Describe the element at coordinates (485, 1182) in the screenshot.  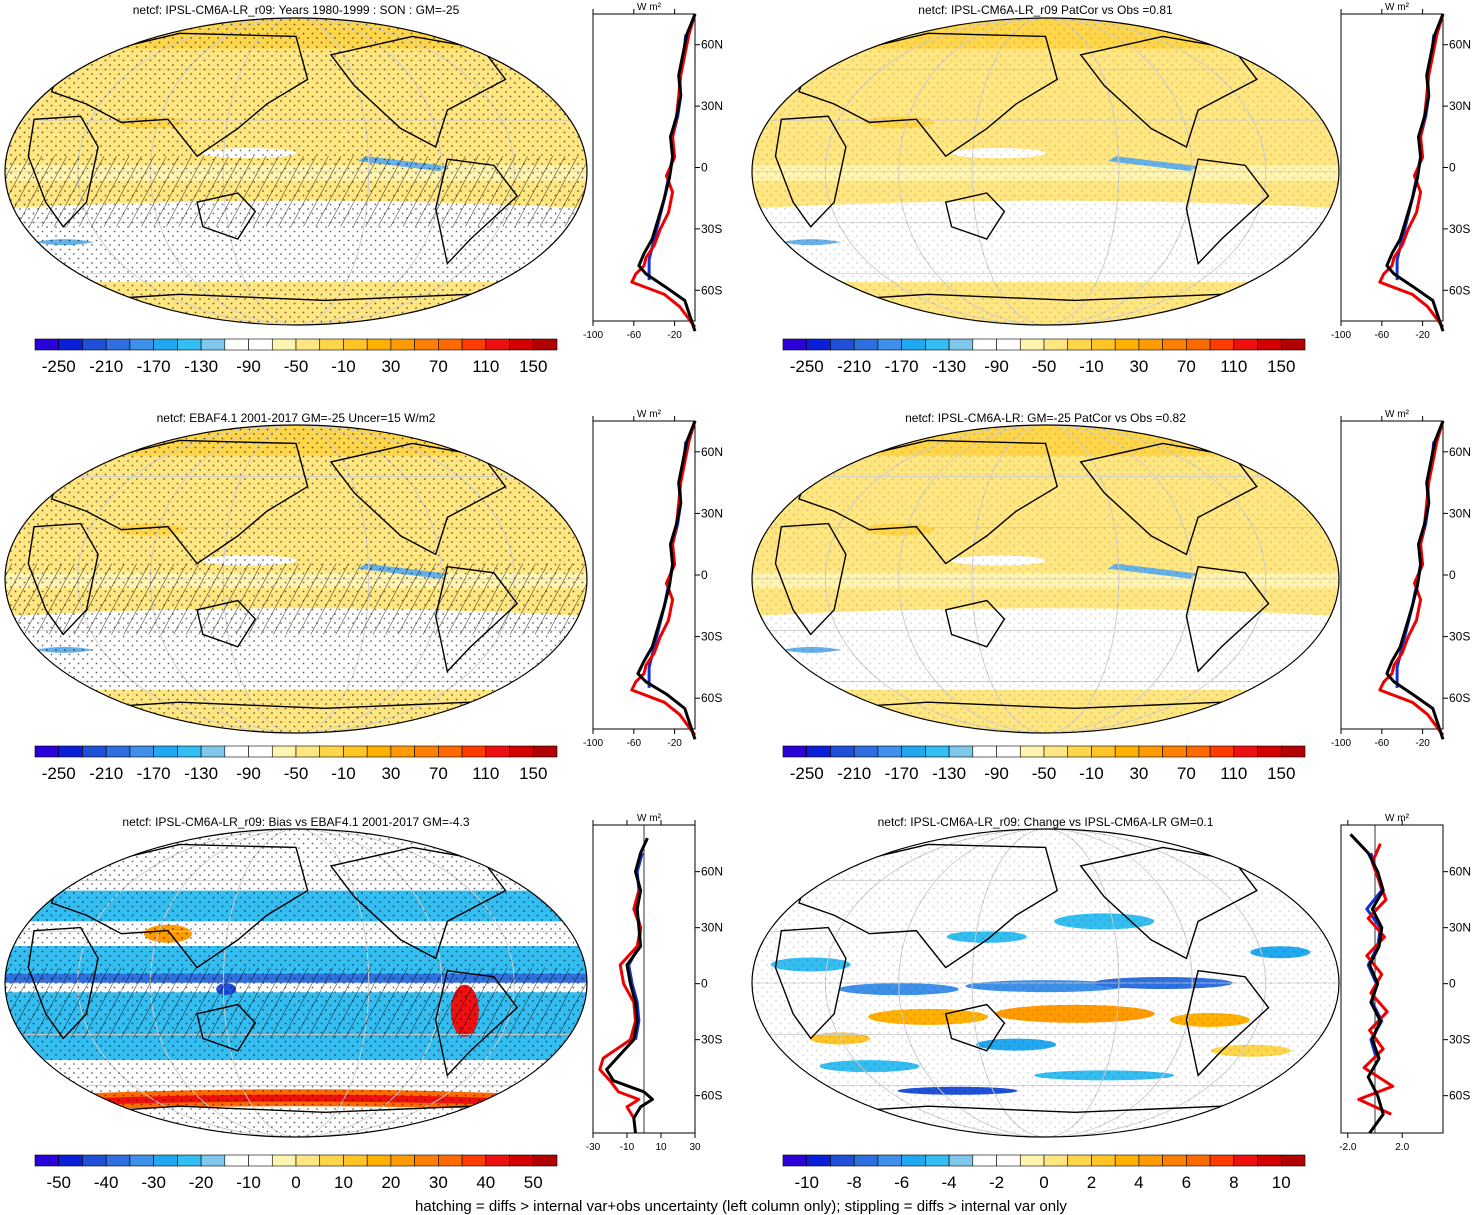
I see `colorbar-tick-label: 40` at that location.